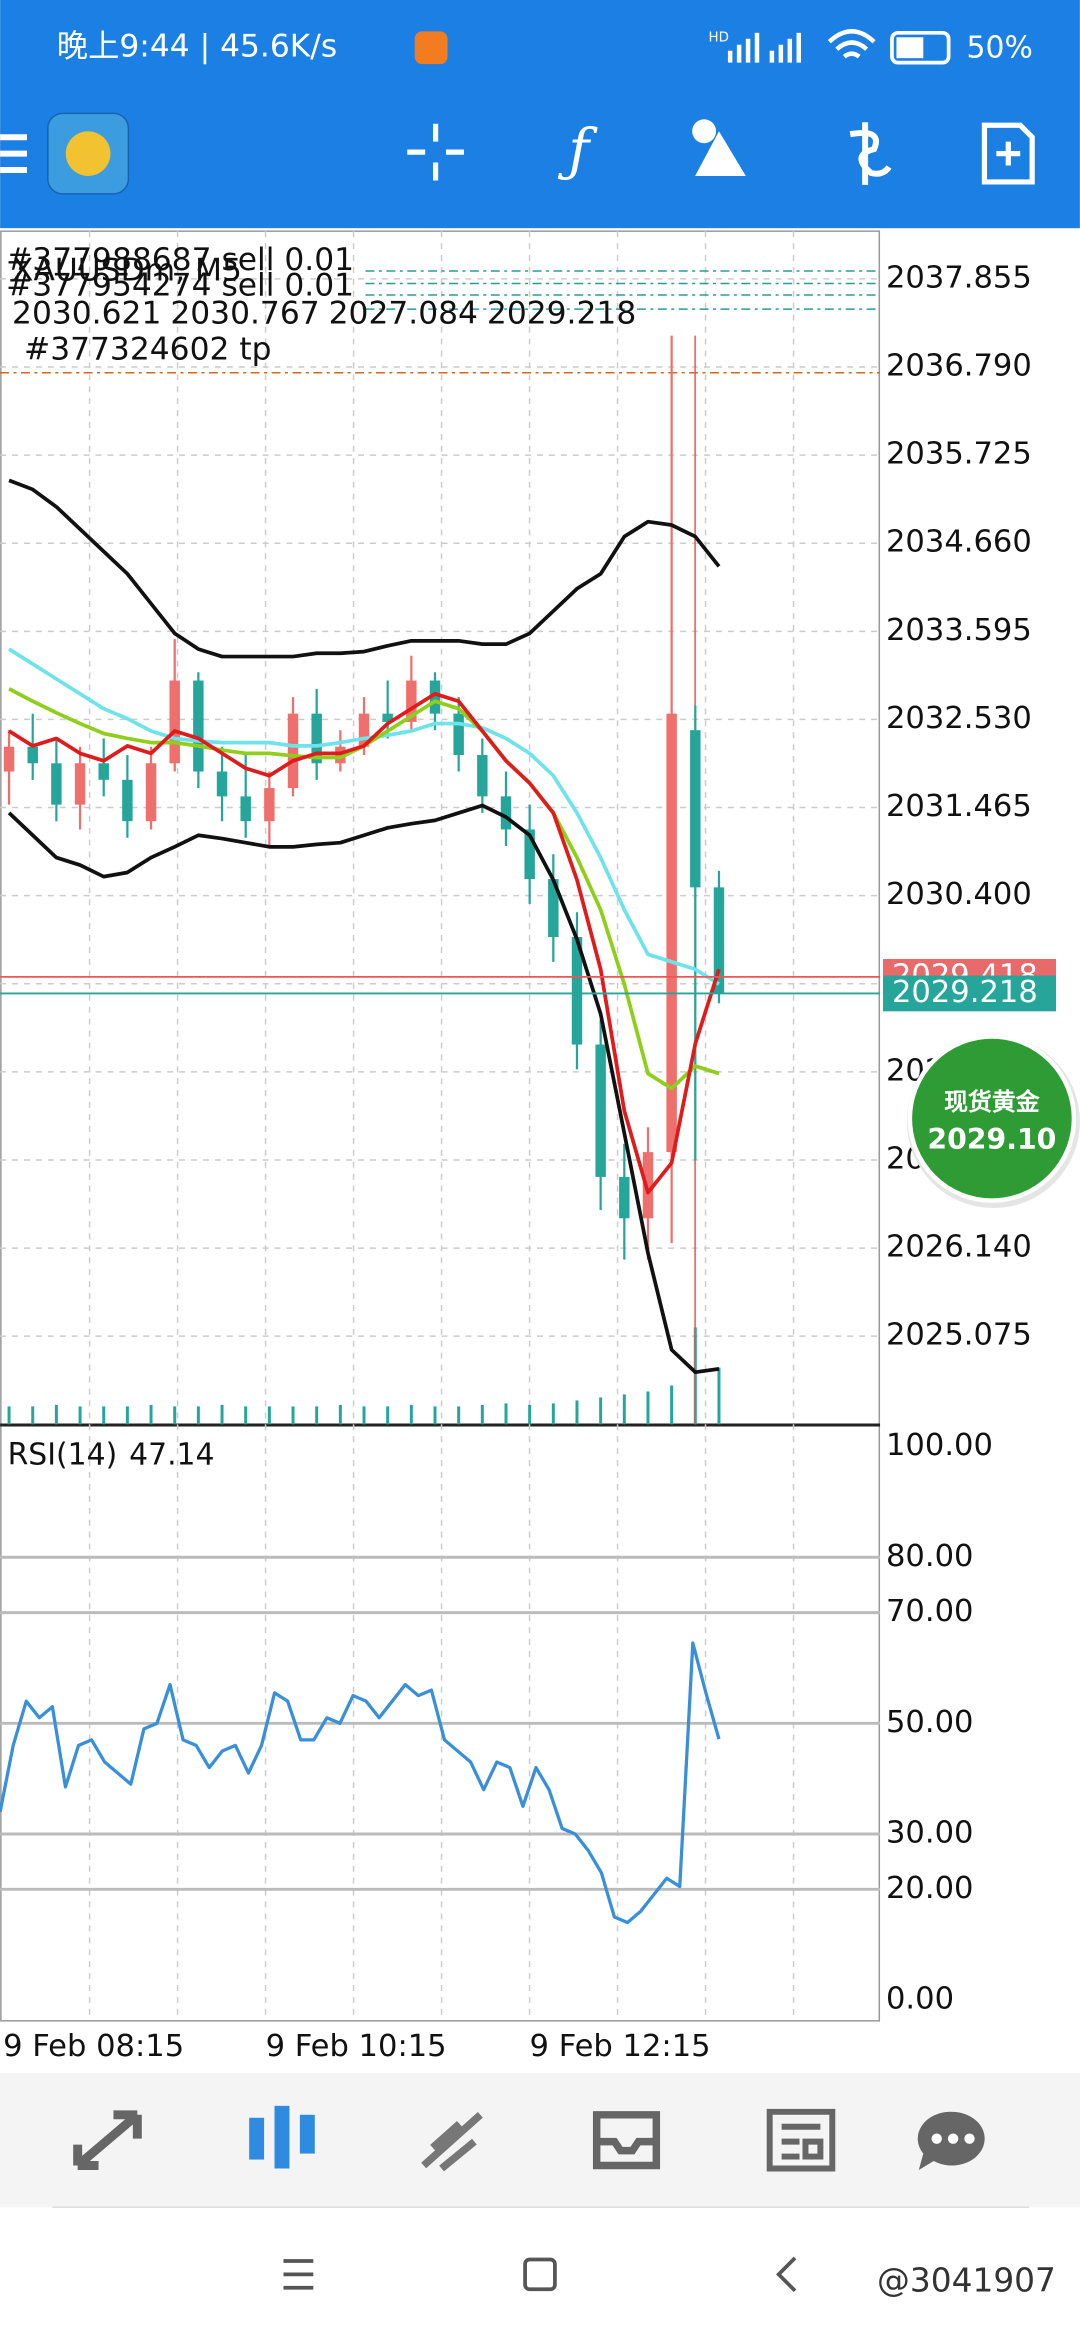  I want to click on rsi-value: 47.14, so click(171, 1454).